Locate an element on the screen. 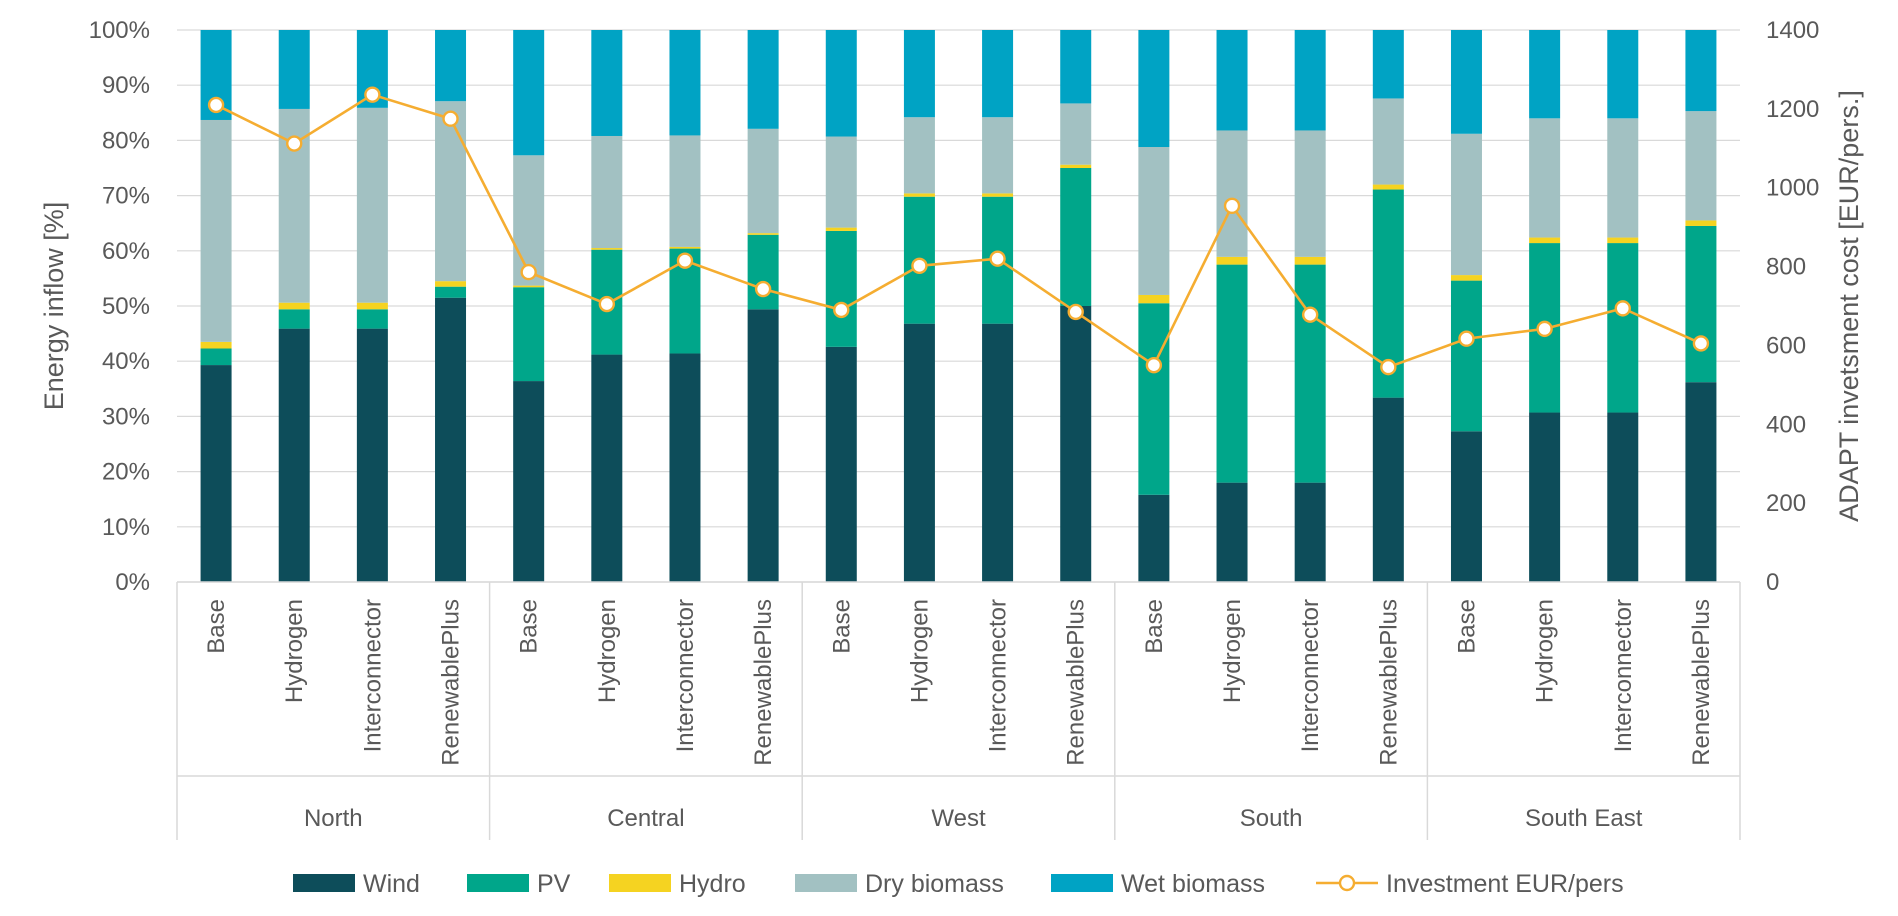  y2-tick-label: 600 is located at coordinates (1786, 345).